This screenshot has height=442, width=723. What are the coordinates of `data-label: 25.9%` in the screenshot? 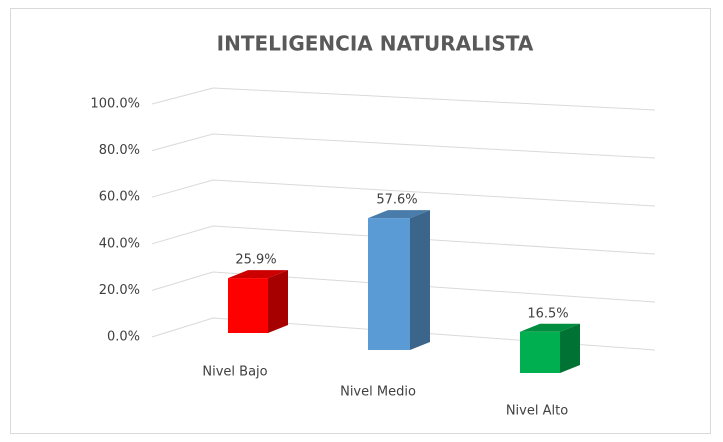 It's located at (255, 260).